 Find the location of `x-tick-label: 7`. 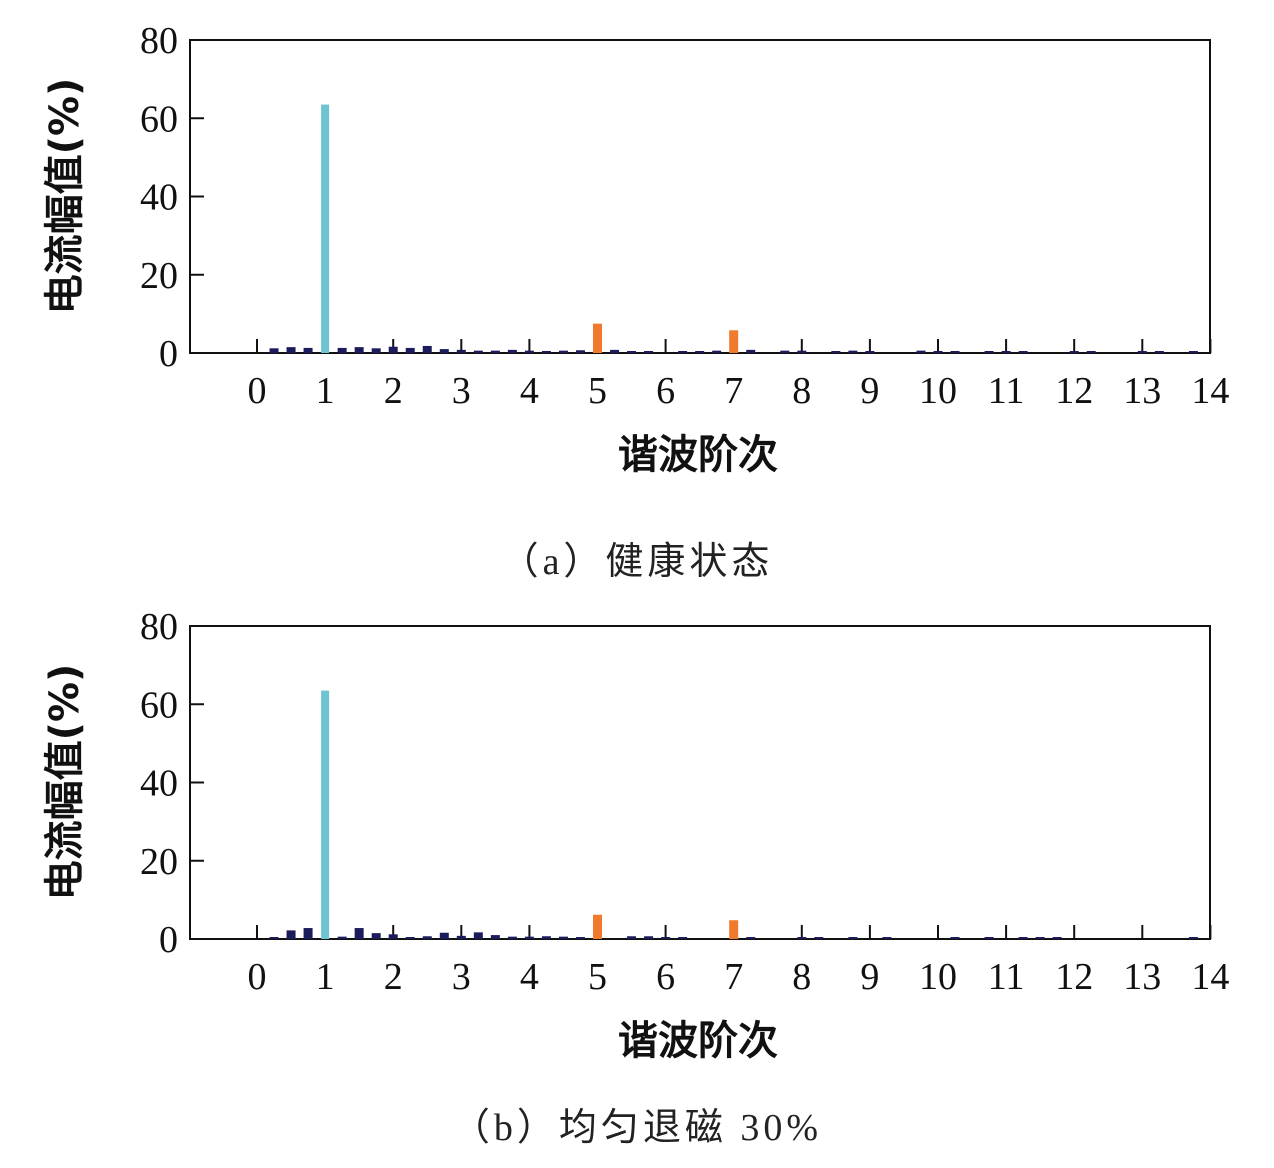

x-tick-label: 7 is located at coordinates (733, 391).